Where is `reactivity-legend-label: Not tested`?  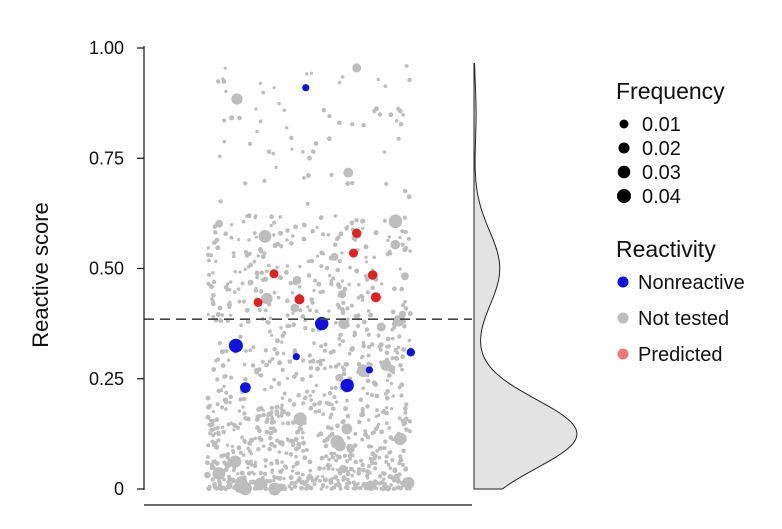 reactivity-legend-label: Not tested is located at coordinates (683, 319).